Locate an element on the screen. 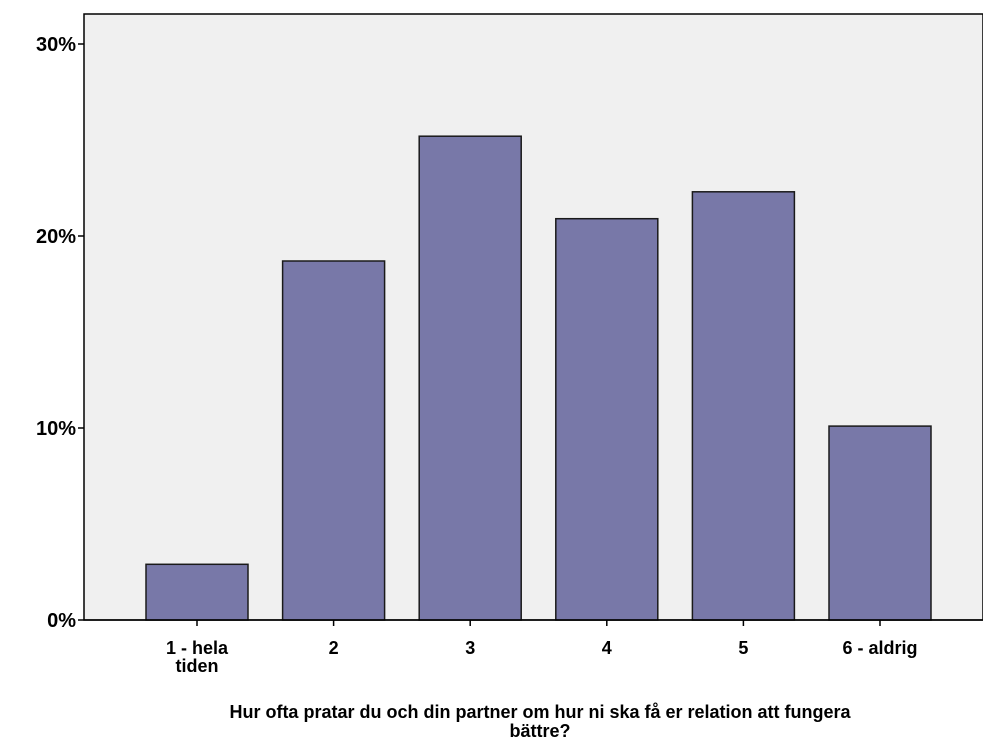 The width and height of the screenshot is (983, 743). y-tick-label-2: 20% is located at coordinates (56, 237).